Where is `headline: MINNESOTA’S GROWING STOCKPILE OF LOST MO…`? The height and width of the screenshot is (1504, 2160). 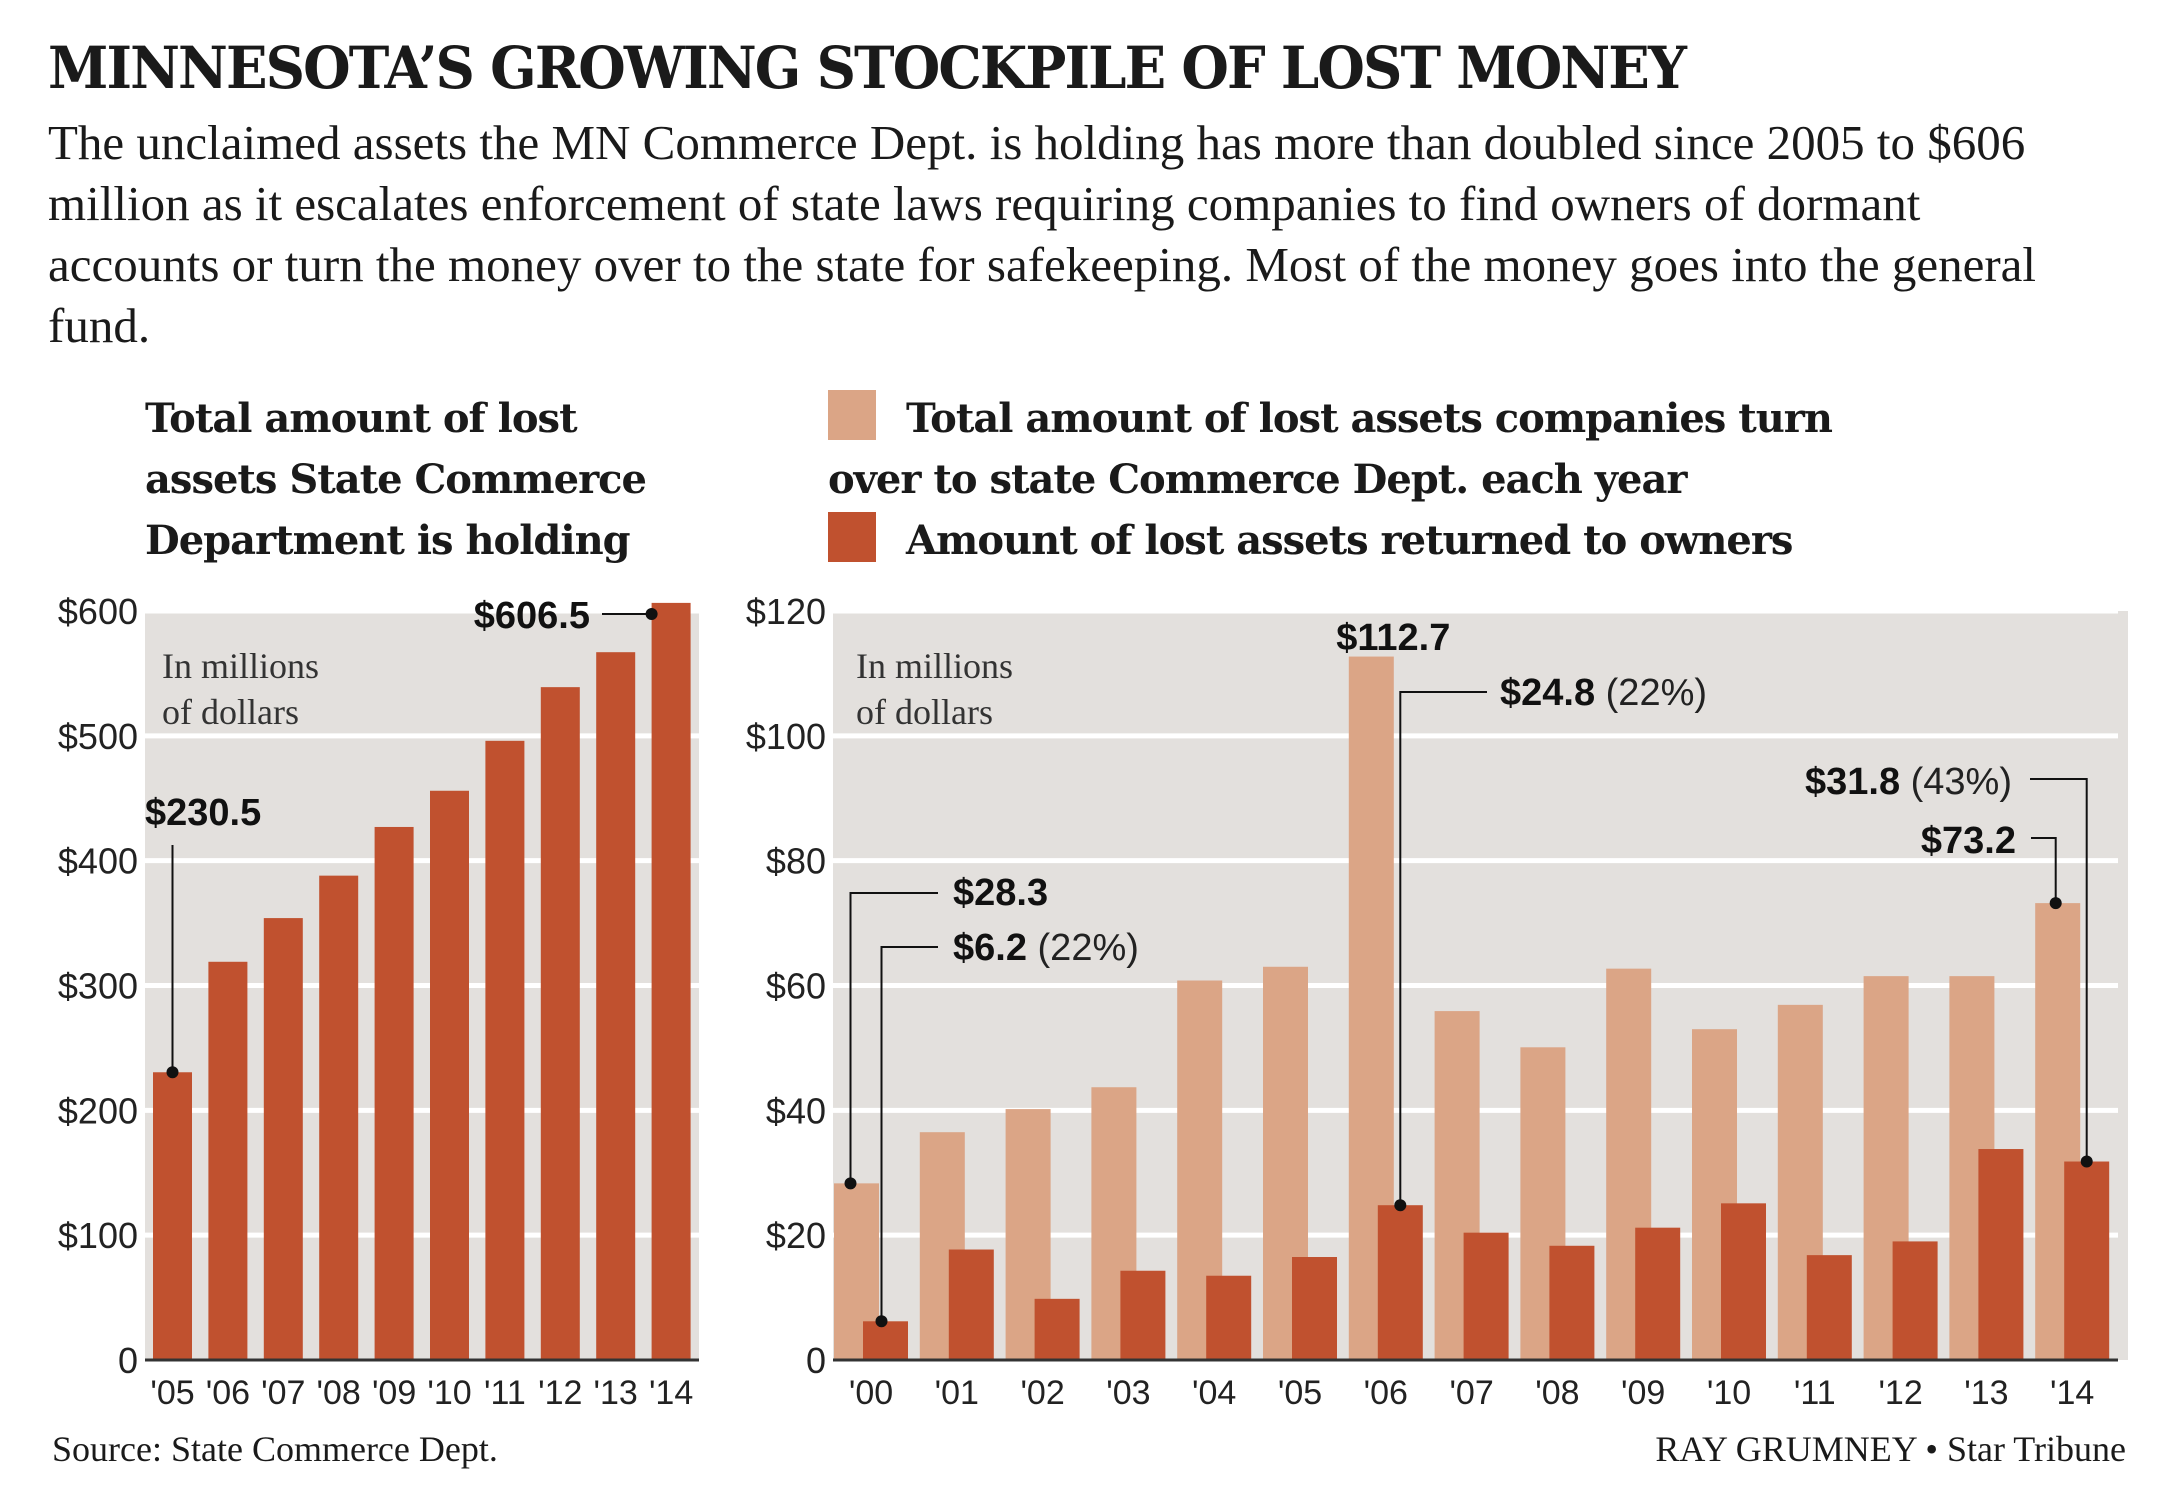 headline: MINNESOTA’S GROWING STOCKPILE OF LOST MO… is located at coordinates (867, 68).